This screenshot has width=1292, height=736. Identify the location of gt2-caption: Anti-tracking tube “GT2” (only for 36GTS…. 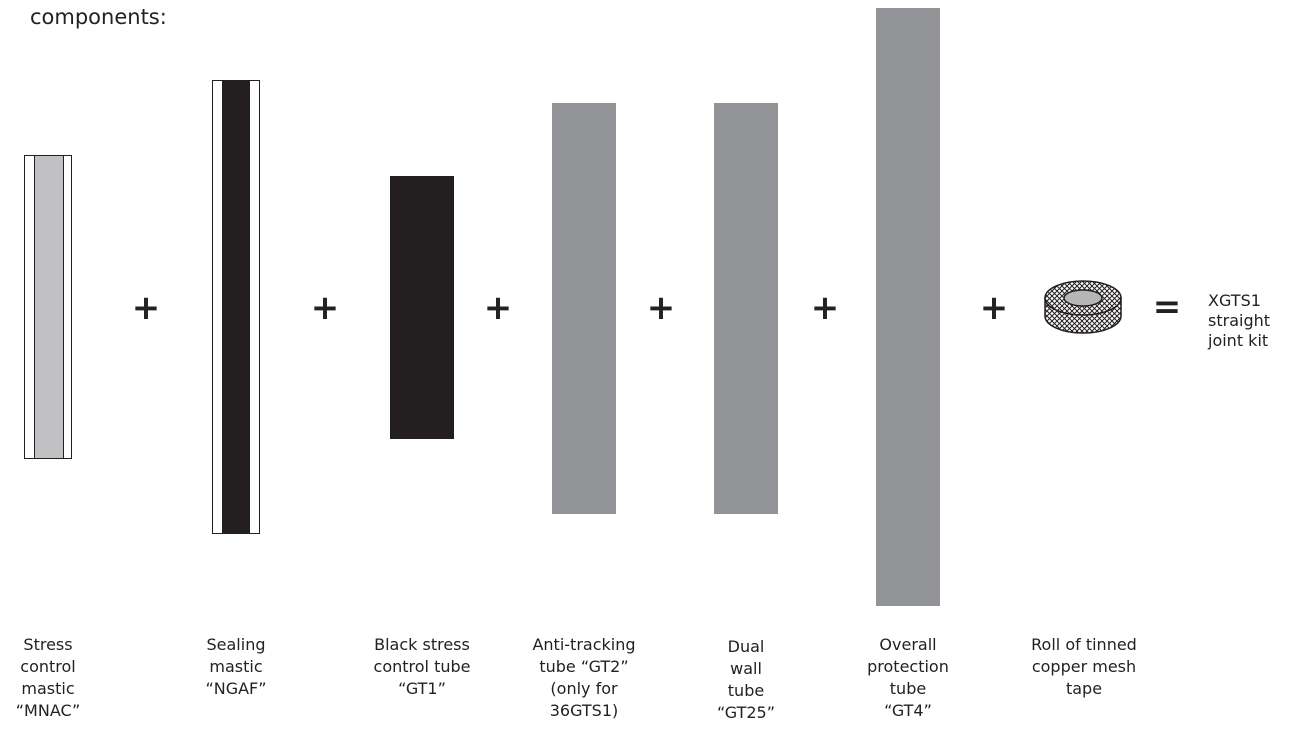
(584, 677).